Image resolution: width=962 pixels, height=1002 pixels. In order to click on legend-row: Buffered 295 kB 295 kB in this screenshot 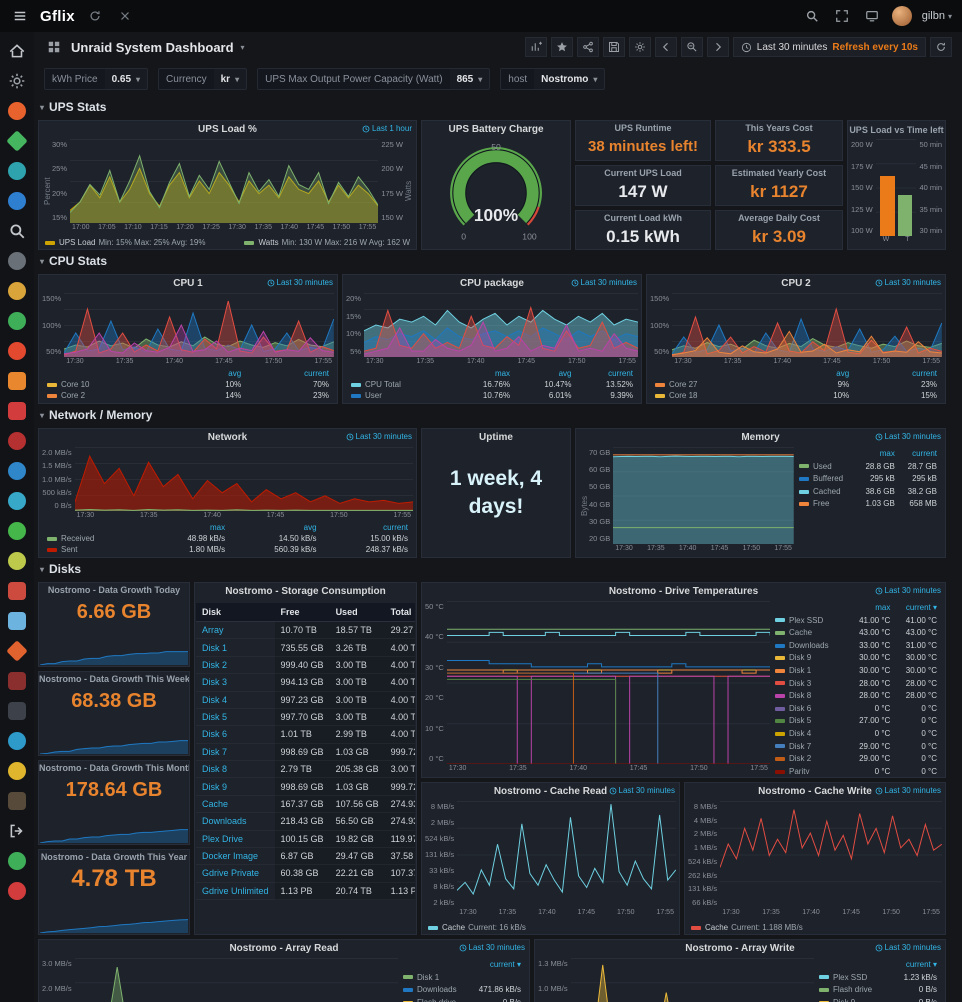, I will do `click(868, 479)`.